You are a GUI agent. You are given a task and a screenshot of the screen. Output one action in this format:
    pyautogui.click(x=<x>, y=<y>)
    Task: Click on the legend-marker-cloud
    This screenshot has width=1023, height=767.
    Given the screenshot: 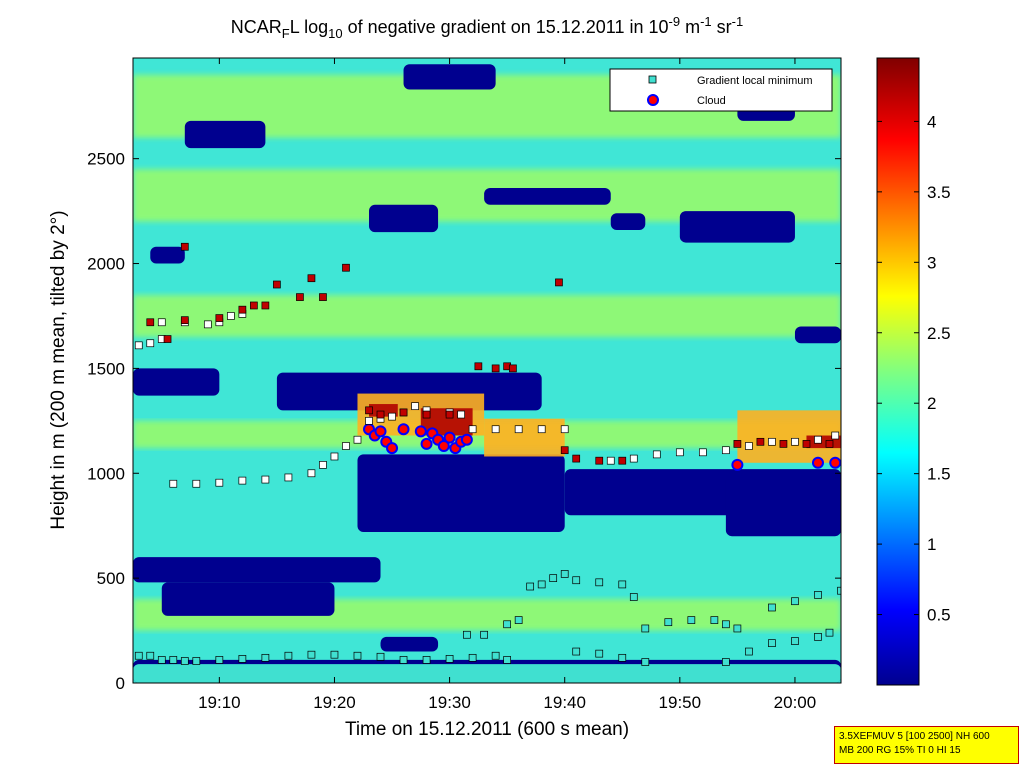 What is the action you would take?
    pyautogui.click(x=653, y=100)
    